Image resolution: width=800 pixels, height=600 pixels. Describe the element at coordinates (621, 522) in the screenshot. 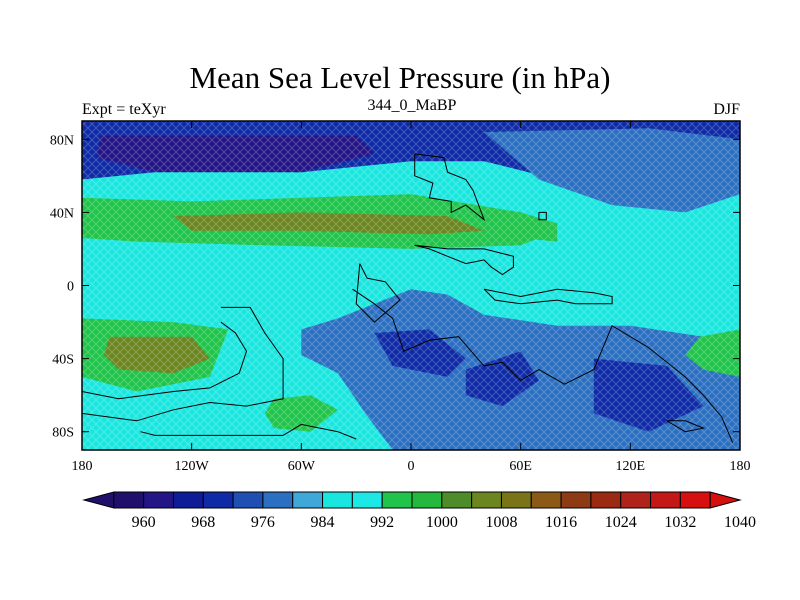

I see `colorbar-label: 1024` at that location.